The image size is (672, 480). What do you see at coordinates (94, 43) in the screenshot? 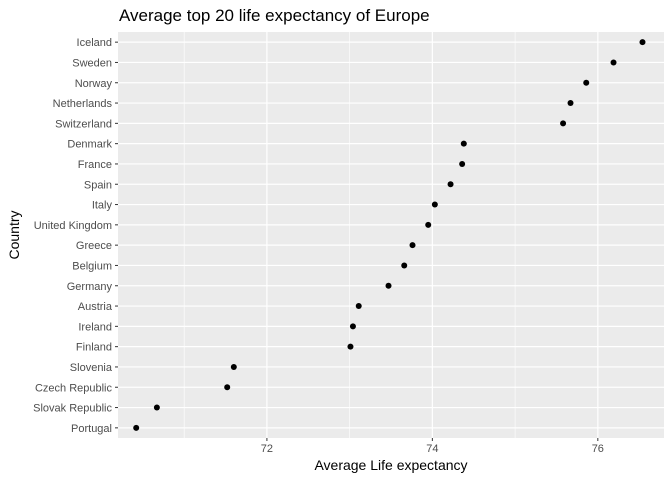
I see `y-tick-label-0: Iceland` at bounding box center [94, 43].